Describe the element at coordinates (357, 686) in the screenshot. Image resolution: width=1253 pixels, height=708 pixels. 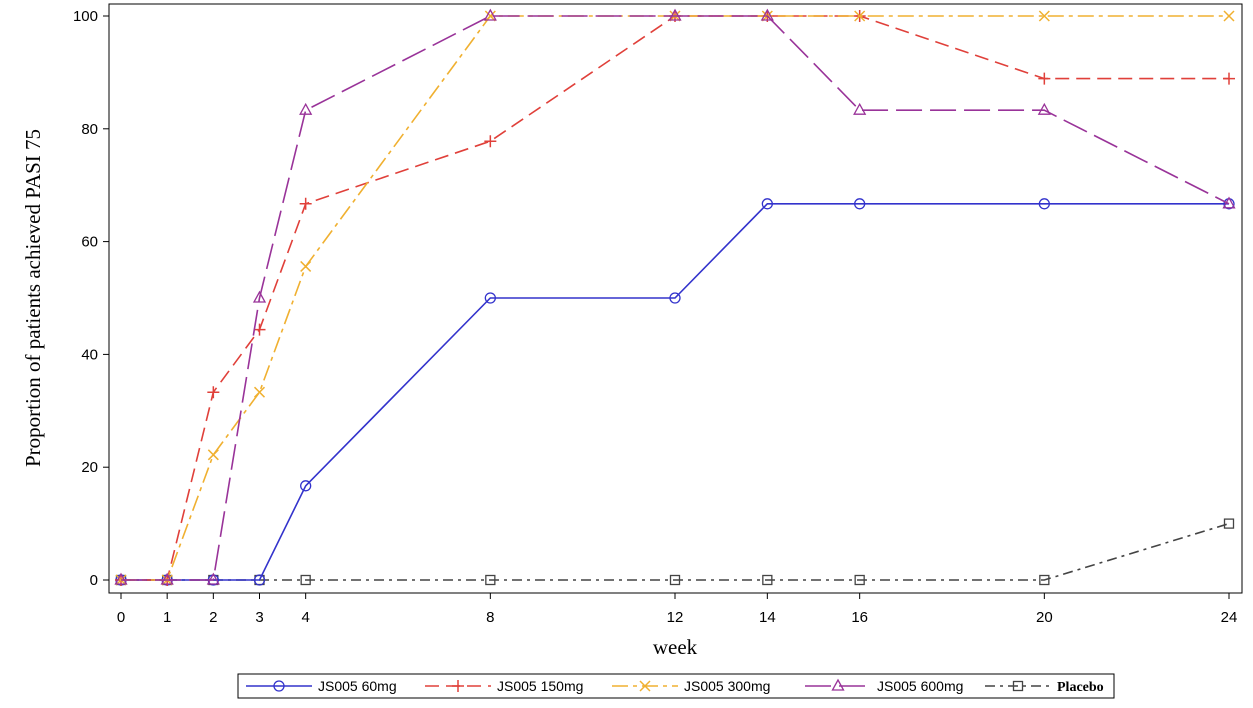
I see `legend-label: JS005 60mg` at that location.